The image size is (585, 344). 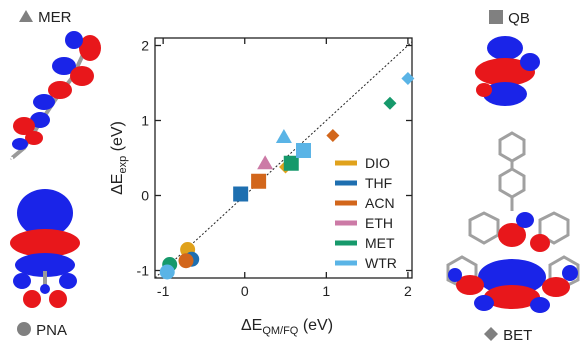 What do you see at coordinates (259, 181) in the screenshot?
I see `data-point-acn-square` at bounding box center [259, 181].